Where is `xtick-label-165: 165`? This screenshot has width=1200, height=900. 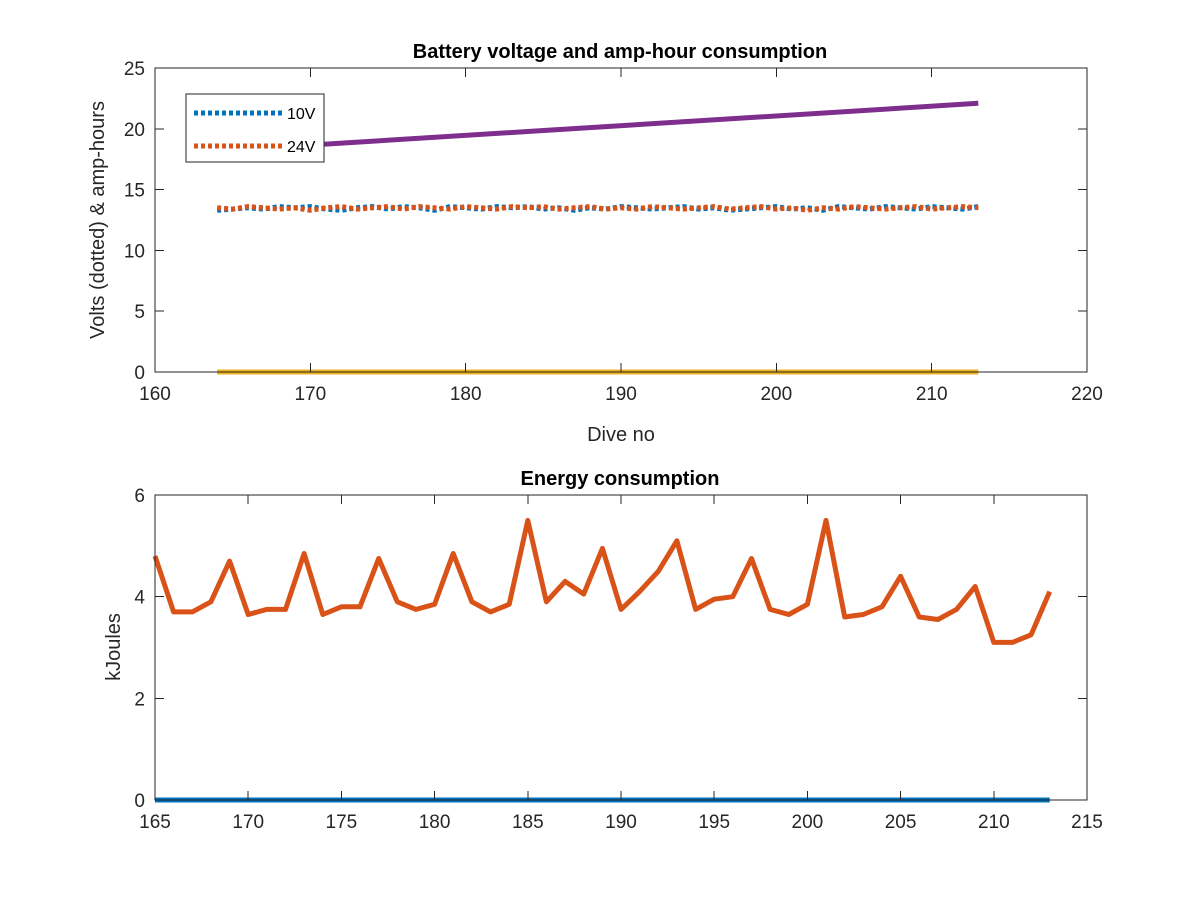 xtick-label-165: 165 is located at coordinates (155, 822).